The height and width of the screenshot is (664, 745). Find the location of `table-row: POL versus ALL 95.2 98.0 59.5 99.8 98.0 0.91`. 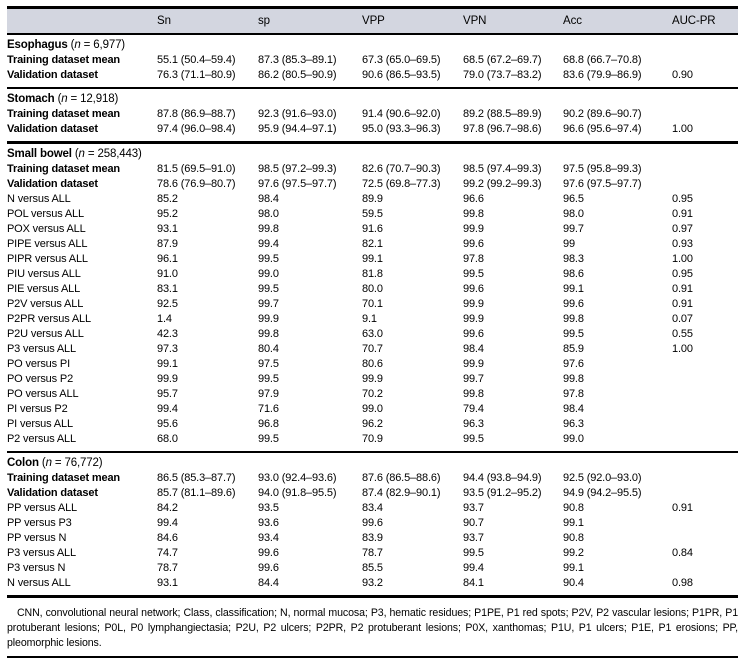

table-row: POL versus ALL 95.2 98.0 59.5 99.8 98.0 0.91 is located at coordinates (372, 214).